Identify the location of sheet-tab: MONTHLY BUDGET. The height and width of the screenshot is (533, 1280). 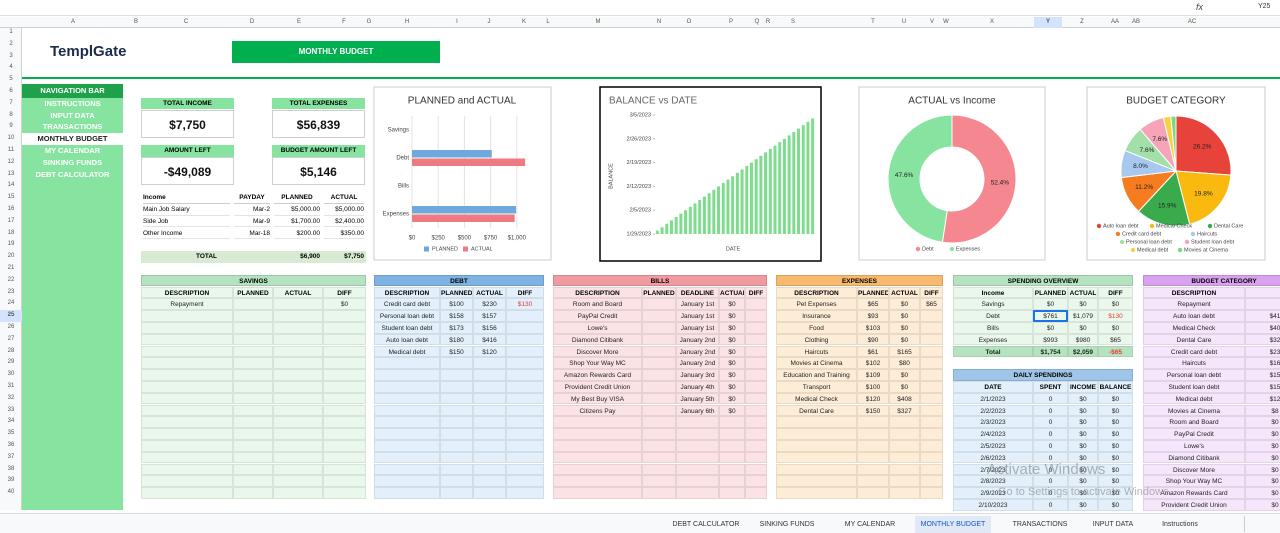
(953, 524).